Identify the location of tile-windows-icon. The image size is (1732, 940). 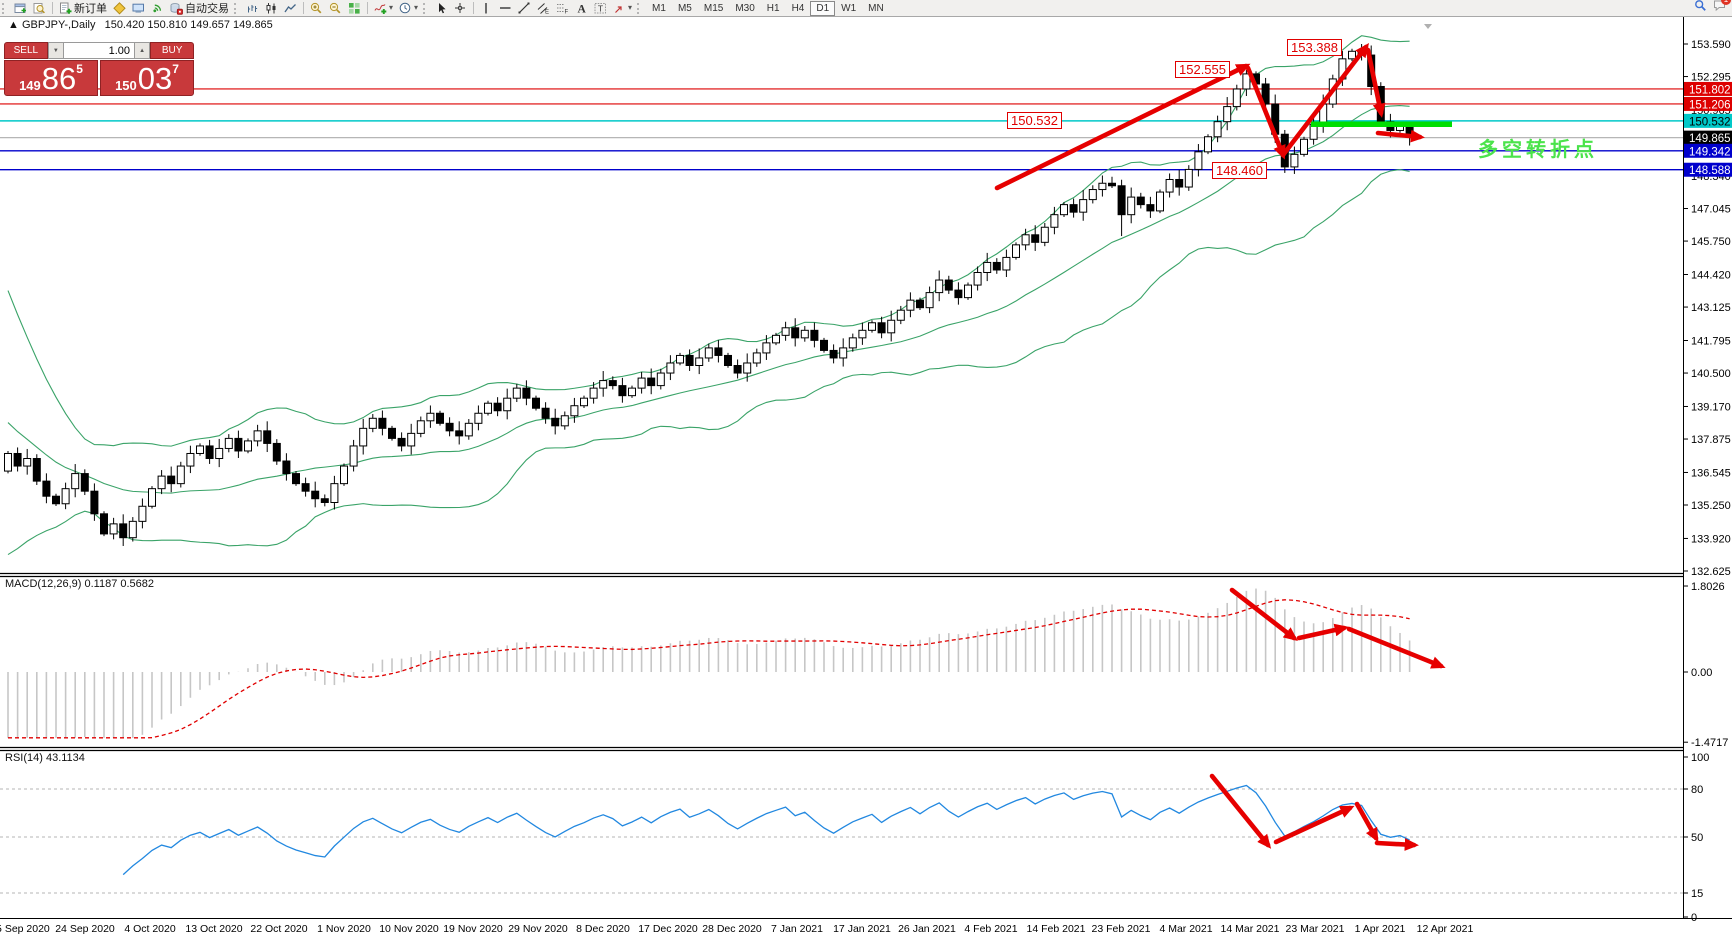
(354, 8).